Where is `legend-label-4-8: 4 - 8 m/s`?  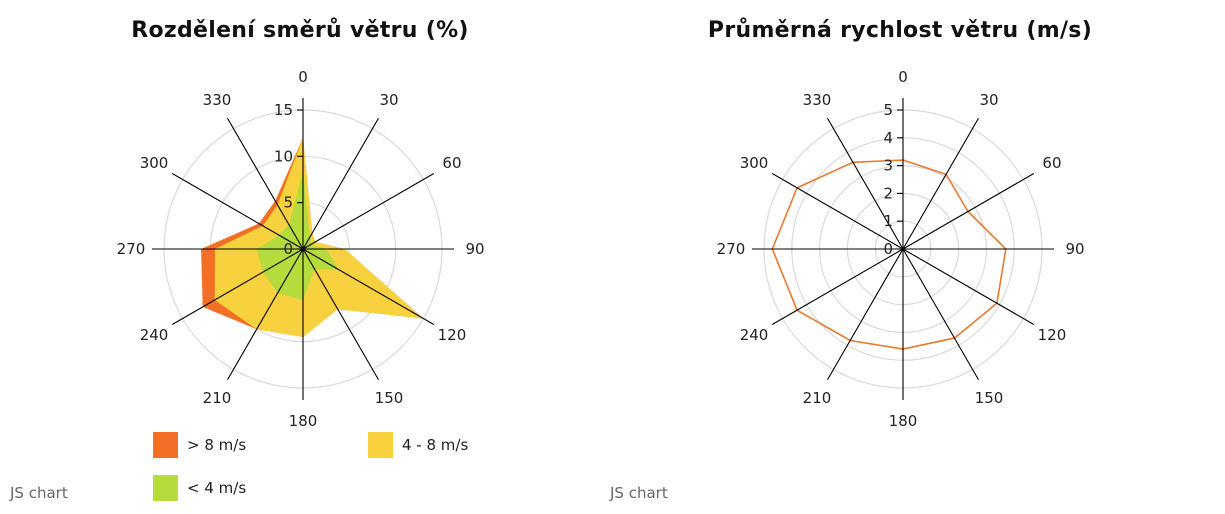
legend-label-4-8: 4 - 8 m/s is located at coordinates (435, 445).